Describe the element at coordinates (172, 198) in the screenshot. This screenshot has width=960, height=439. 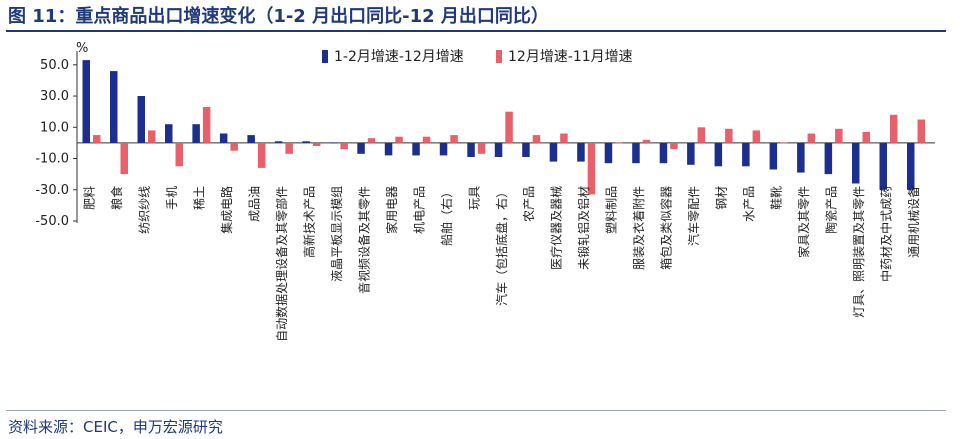
I see `category-label: 手机` at that location.